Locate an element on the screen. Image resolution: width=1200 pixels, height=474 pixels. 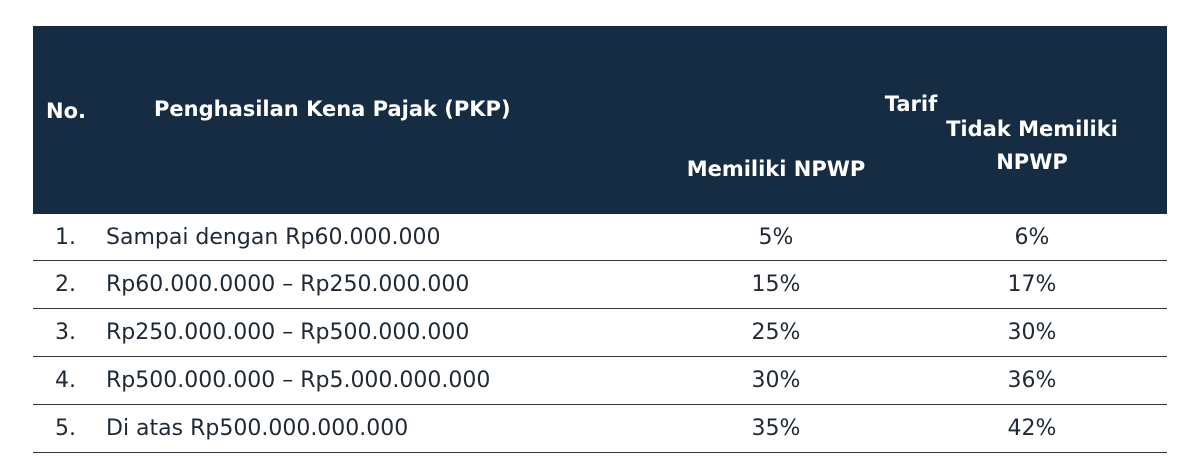
cell-no: 4. is located at coordinates (69, 380).